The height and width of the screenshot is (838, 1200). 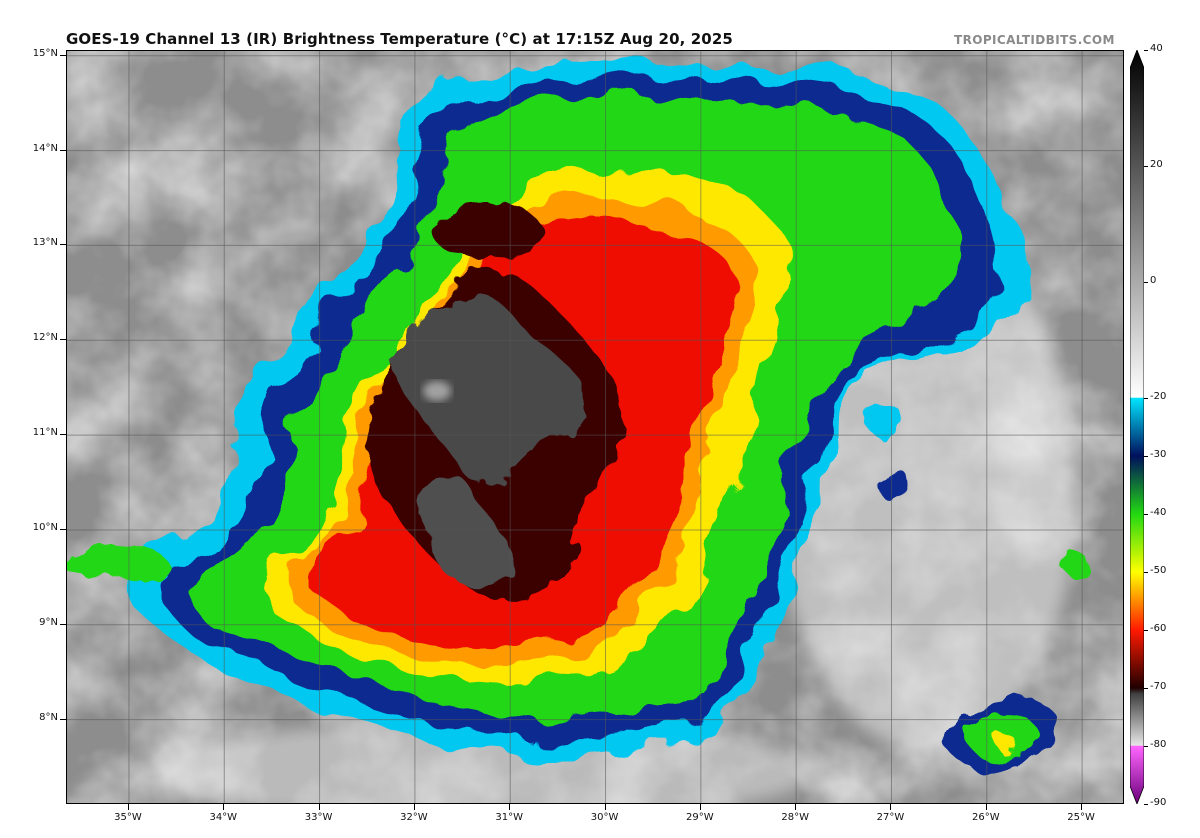 I want to click on colorbar-tick-label: -80, so click(x=1158, y=744).